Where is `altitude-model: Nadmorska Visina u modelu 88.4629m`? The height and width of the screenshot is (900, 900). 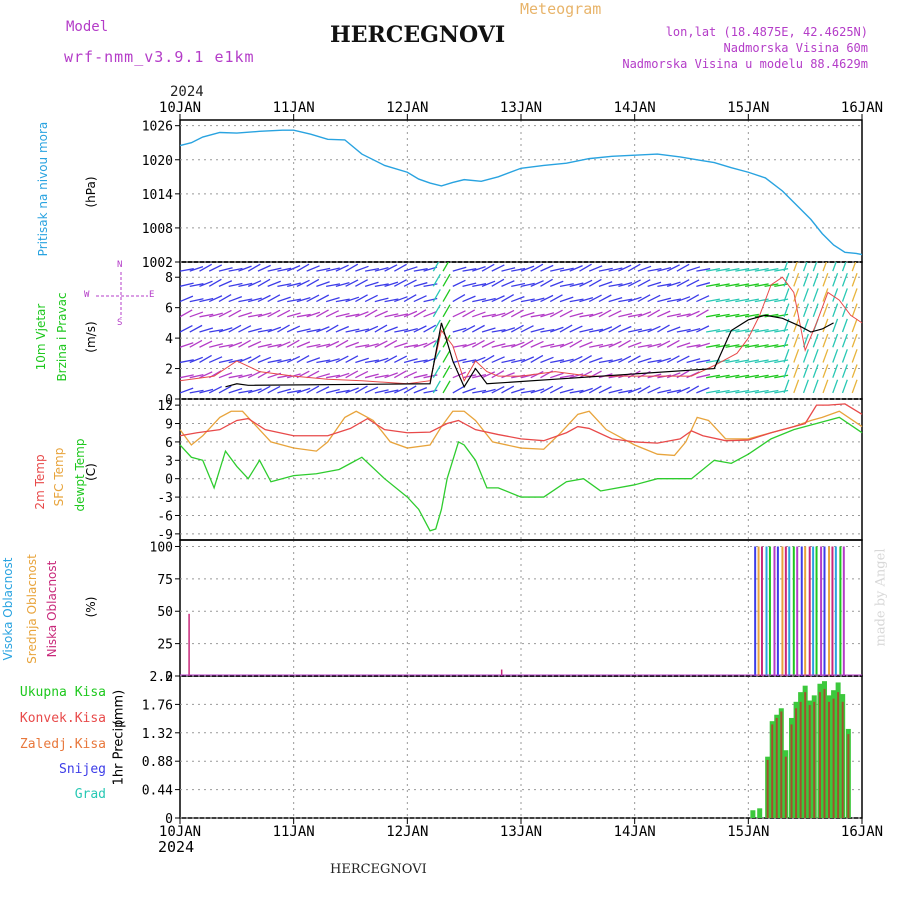 altitude-model: Nadmorska Visina u modelu 88.4629m is located at coordinates (745, 64).